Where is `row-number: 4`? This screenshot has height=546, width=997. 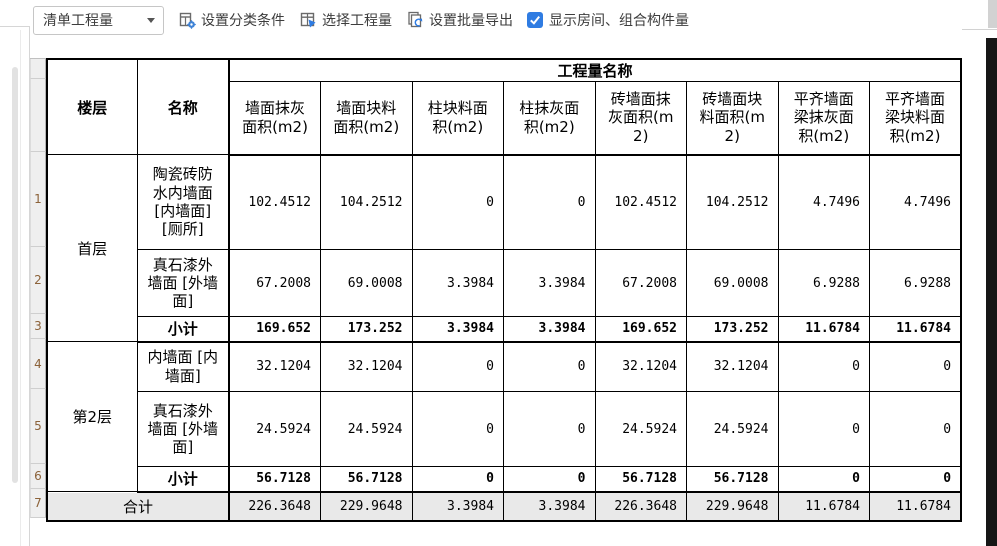
row-number: 4 is located at coordinates (38, 364).